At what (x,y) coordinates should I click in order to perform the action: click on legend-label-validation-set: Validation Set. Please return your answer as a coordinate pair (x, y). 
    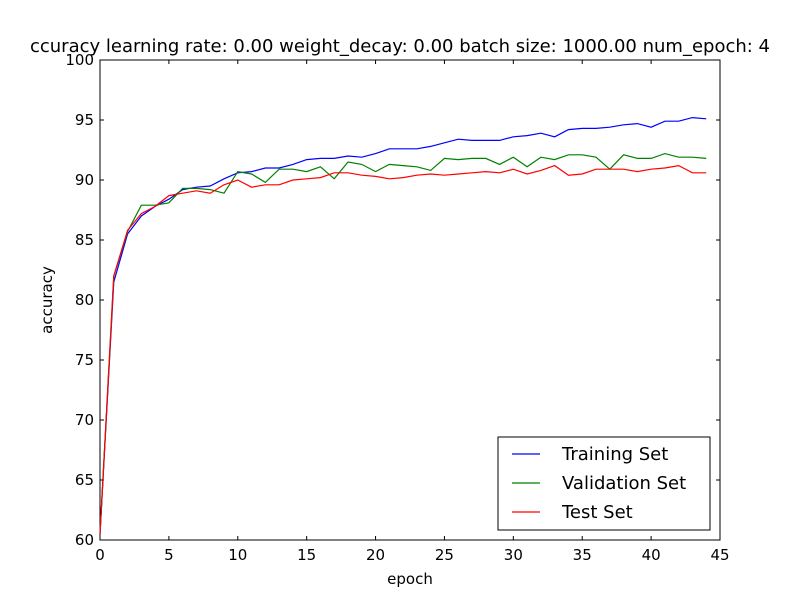
    Looking at the image, I should click on (624, 483).